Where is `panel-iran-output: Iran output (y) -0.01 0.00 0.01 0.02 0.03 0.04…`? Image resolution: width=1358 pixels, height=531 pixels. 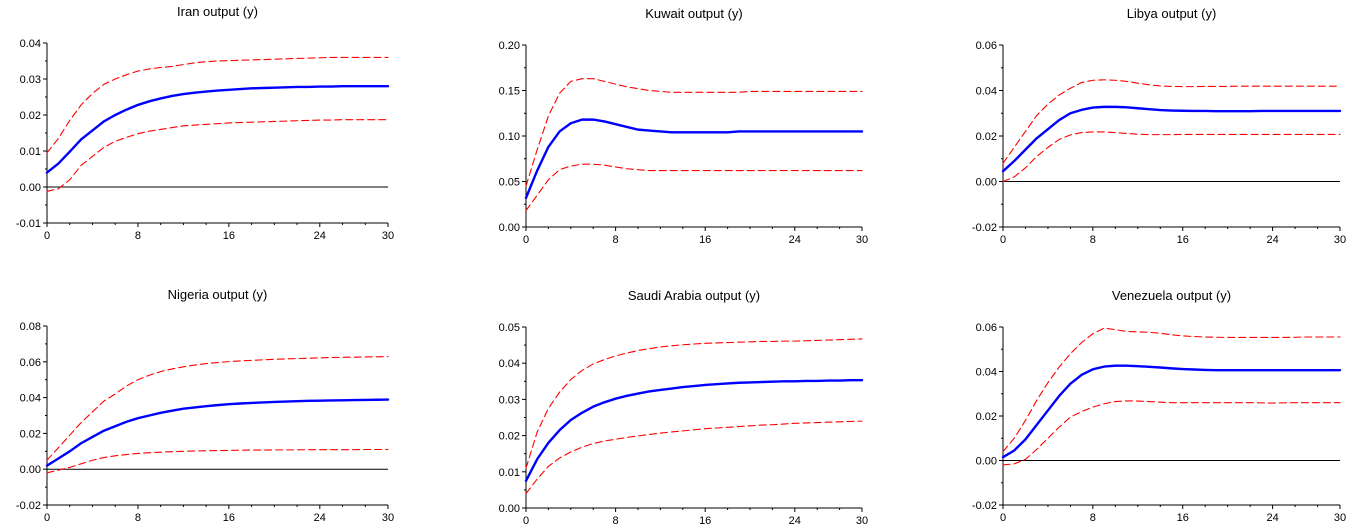
panel-iran-output: Iran output (y) -0.01 0.00 0.01 0.02 0.03 0.04… is located at coordinates (205, 123).